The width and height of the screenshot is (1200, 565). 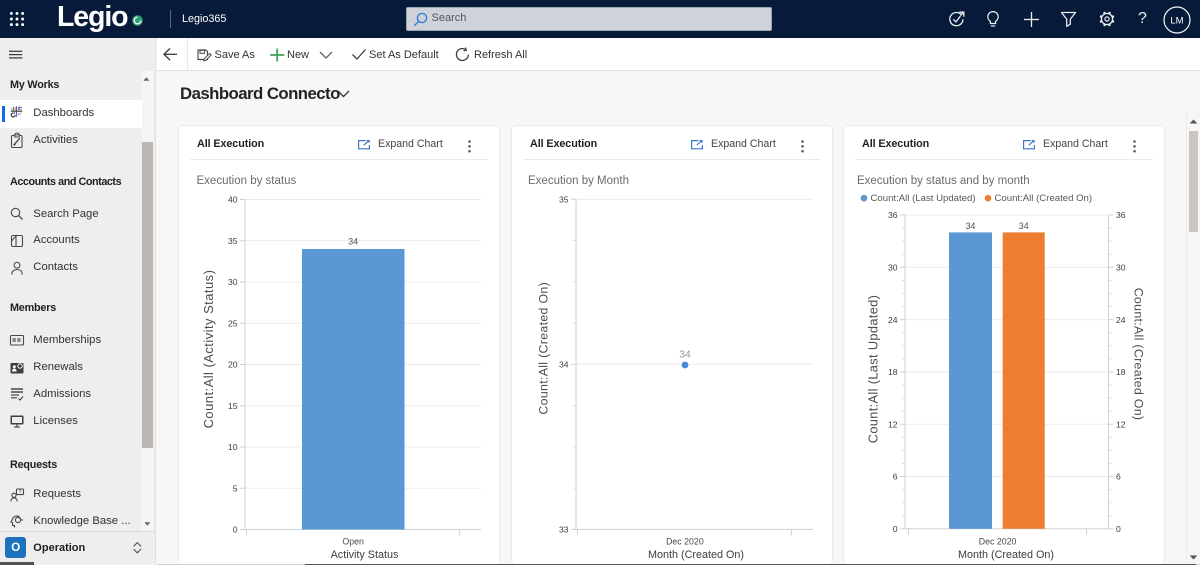 What do you see at coordinates (353, 542) in the screenshot?
I see `svg-text: Open` at bounding box center [353, 542].